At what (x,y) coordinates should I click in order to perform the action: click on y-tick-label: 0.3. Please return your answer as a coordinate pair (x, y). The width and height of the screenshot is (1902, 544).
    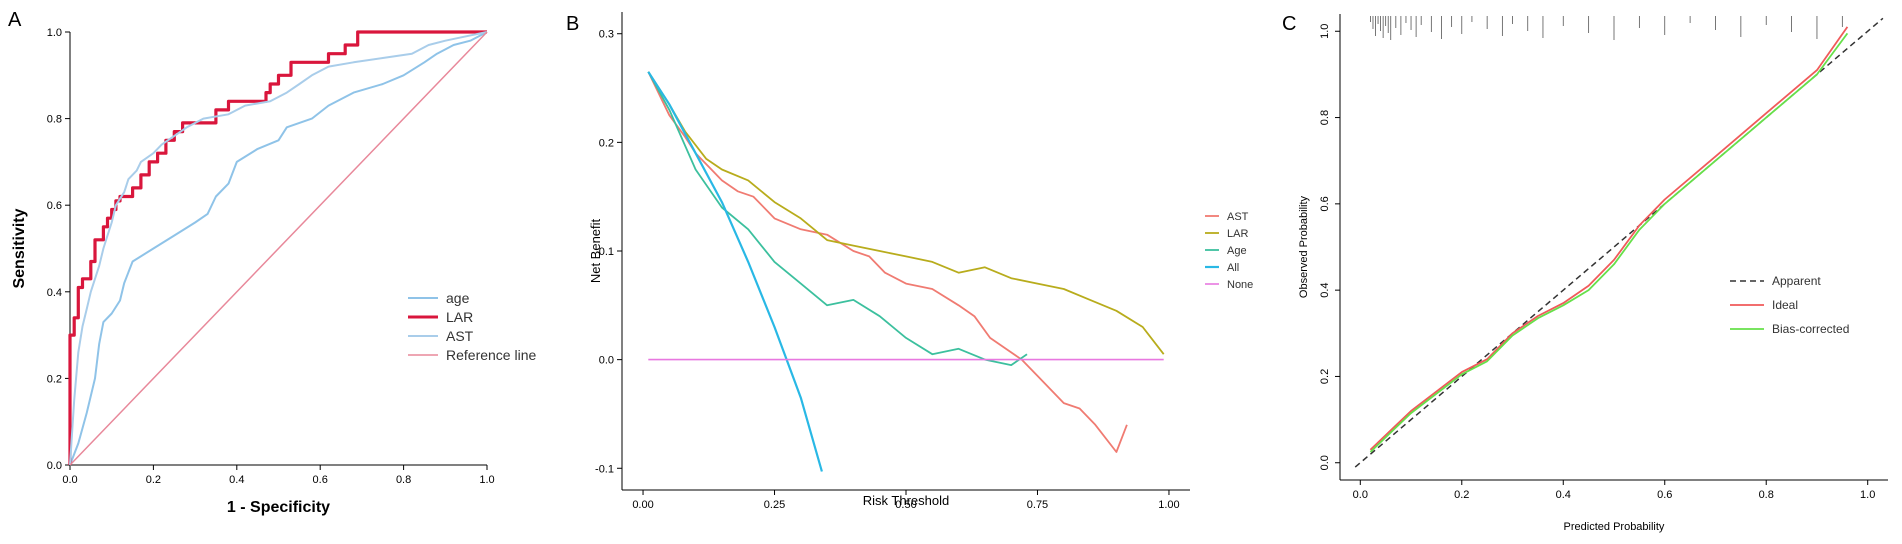
    Looking at the image, I should click on (606, 35).